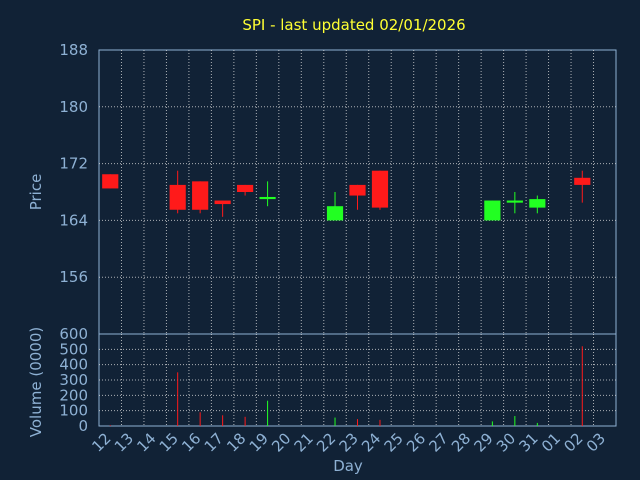  I want to click on chart-title: SPI - last updated 02/01/2026, so click(353, 25).